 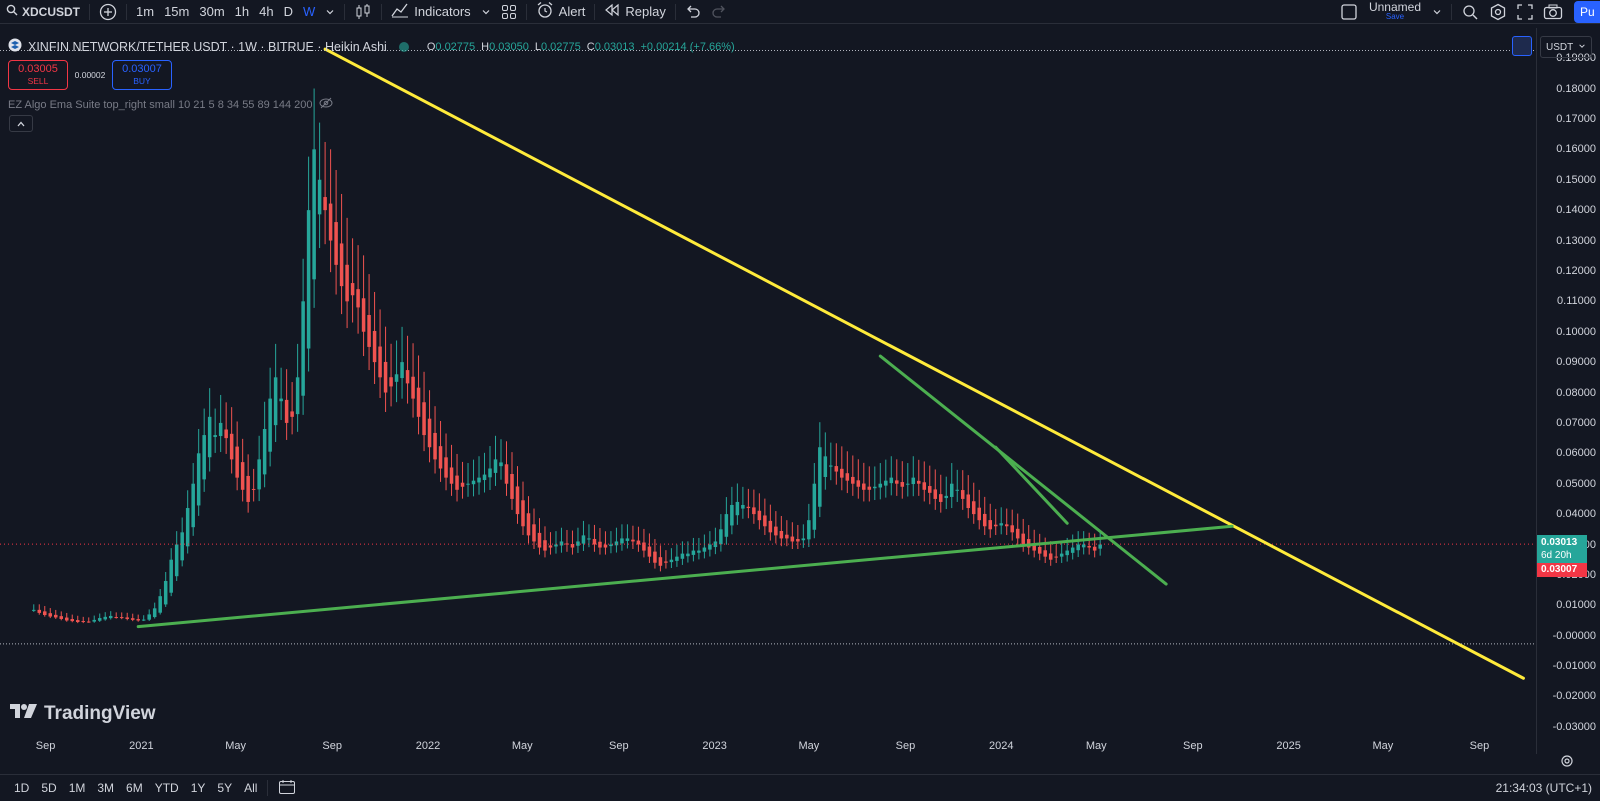 I want to click on range-1m: 1M, so click(x=77, y=788).